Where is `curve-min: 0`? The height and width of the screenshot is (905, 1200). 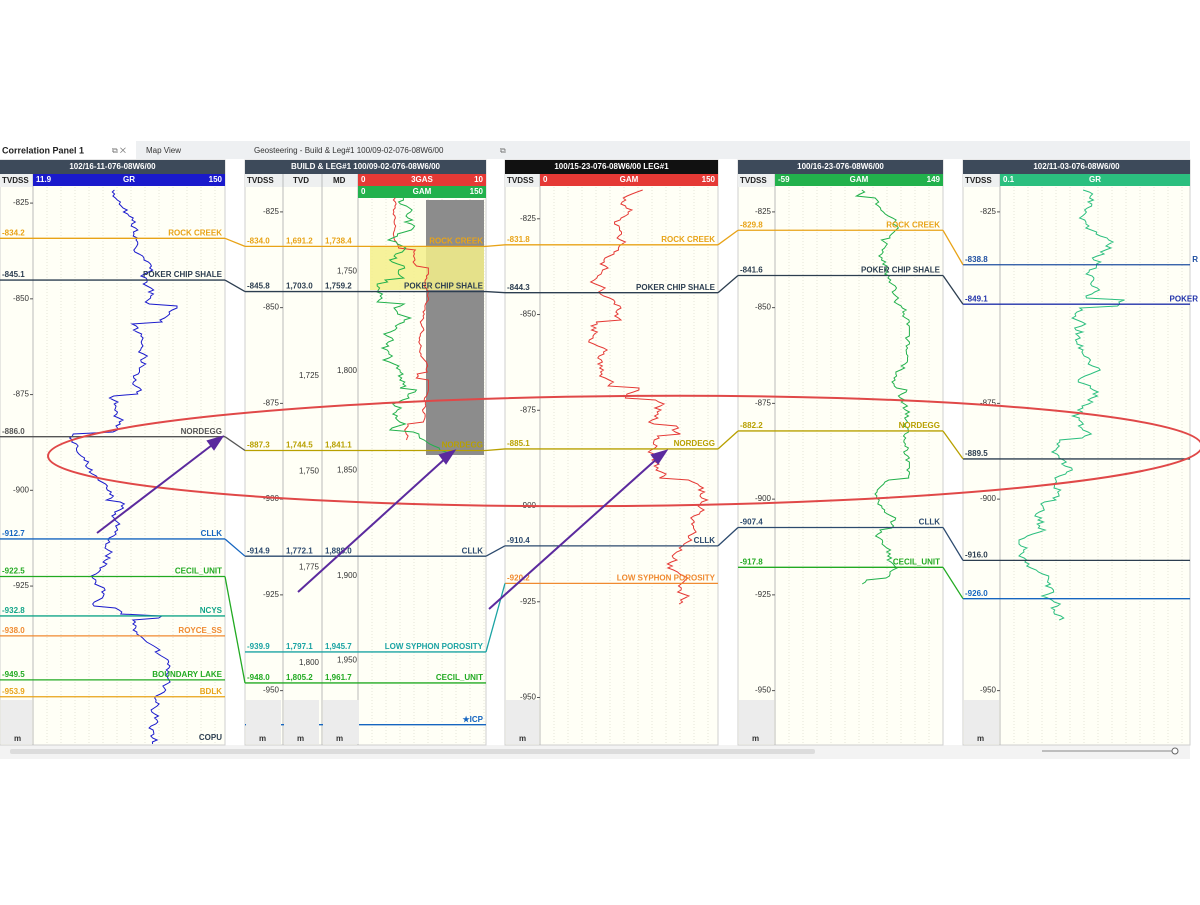 curve-min: 0 is located at coordinates (363, 191).